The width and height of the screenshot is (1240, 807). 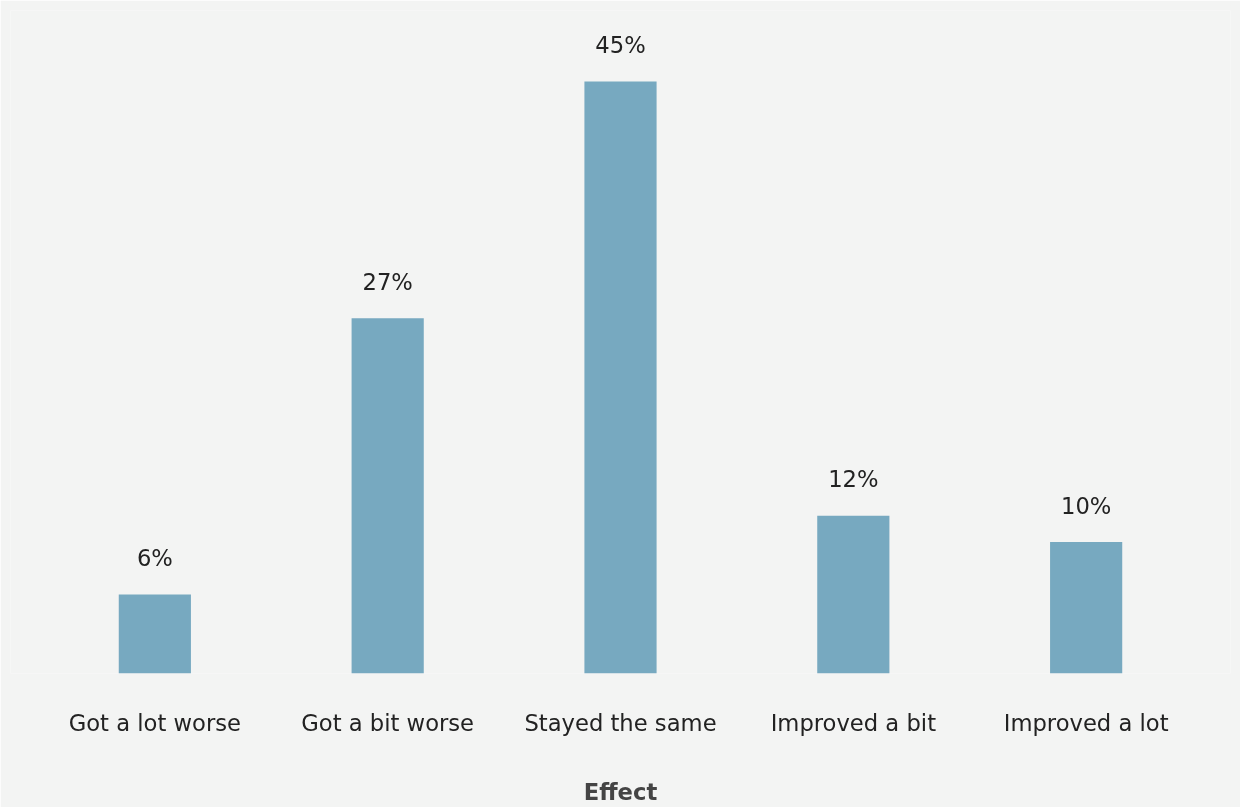 I want to click on x-tick-label: Improved a lot, so click(x=1086, y=722).